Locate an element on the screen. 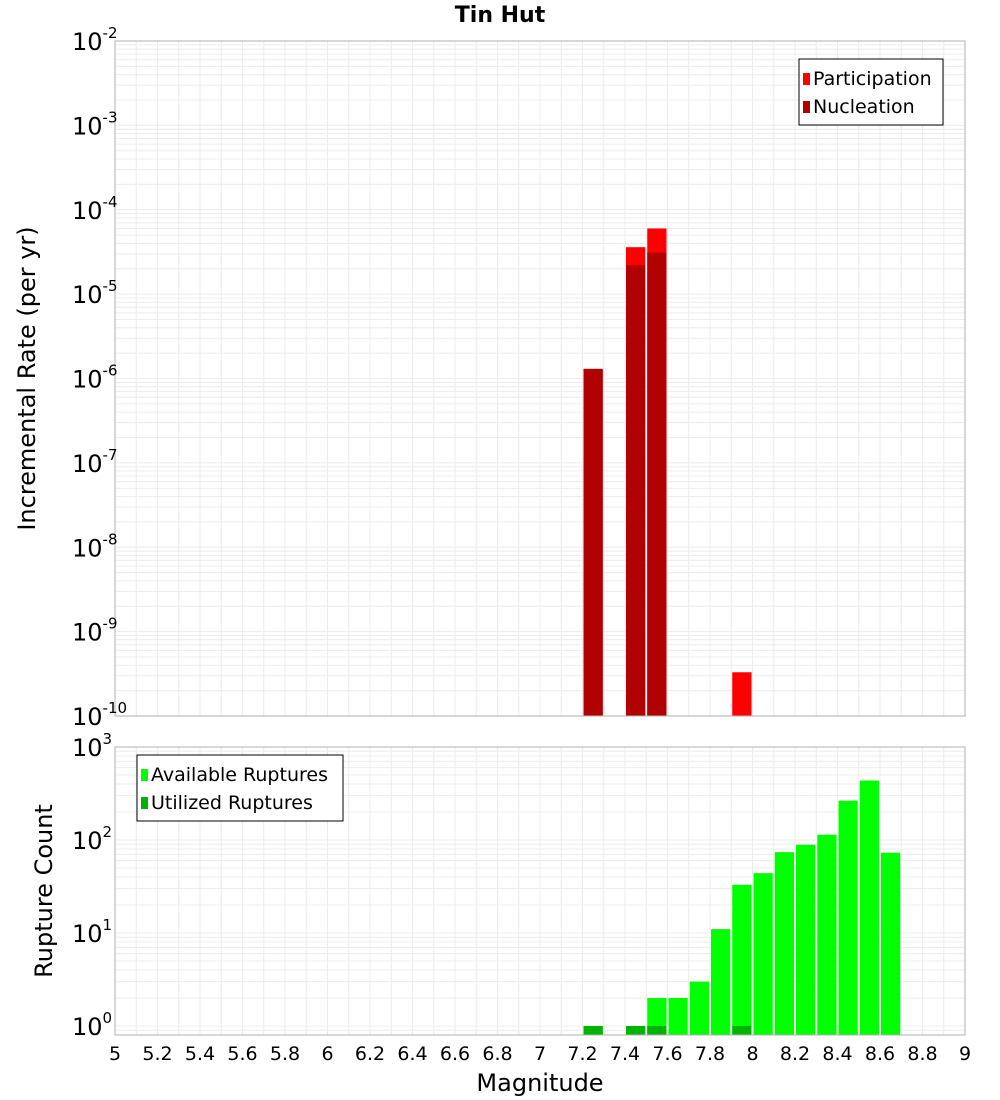  x-tick-label: 7.8 is located at coordinates (710, 1054).